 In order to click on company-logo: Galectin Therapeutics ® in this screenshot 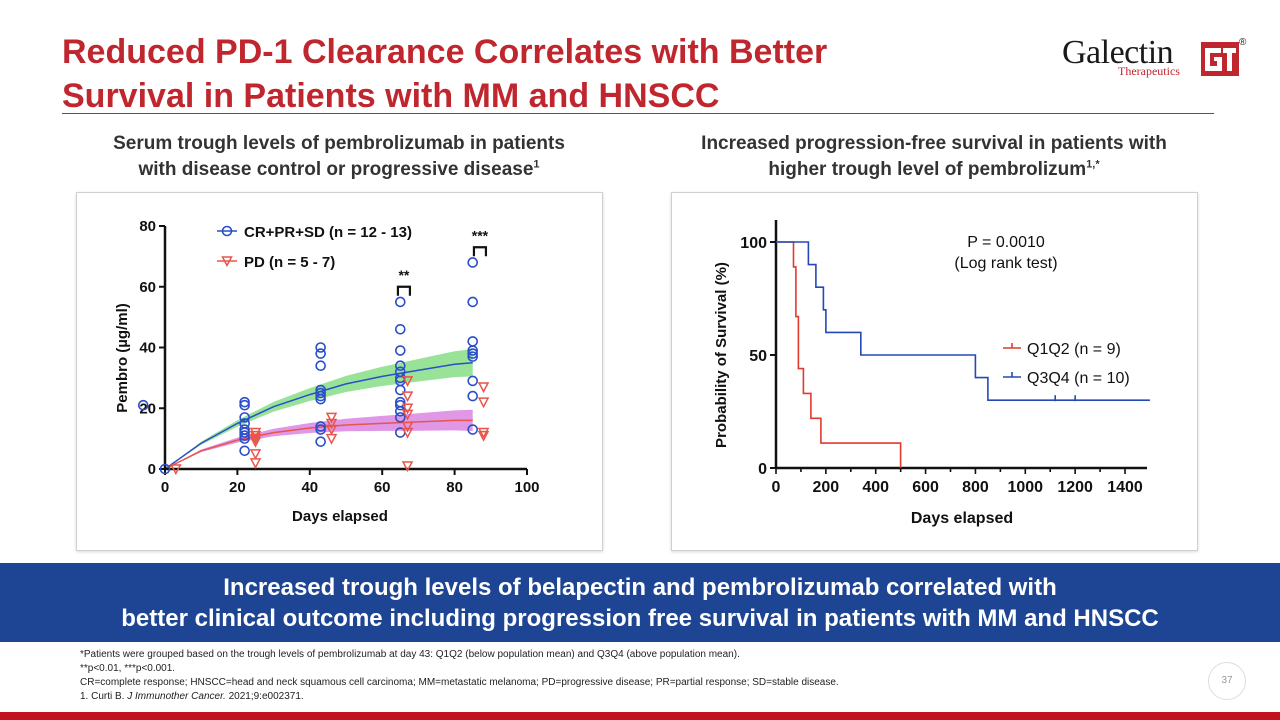, I will do `click(1157, 59)`.